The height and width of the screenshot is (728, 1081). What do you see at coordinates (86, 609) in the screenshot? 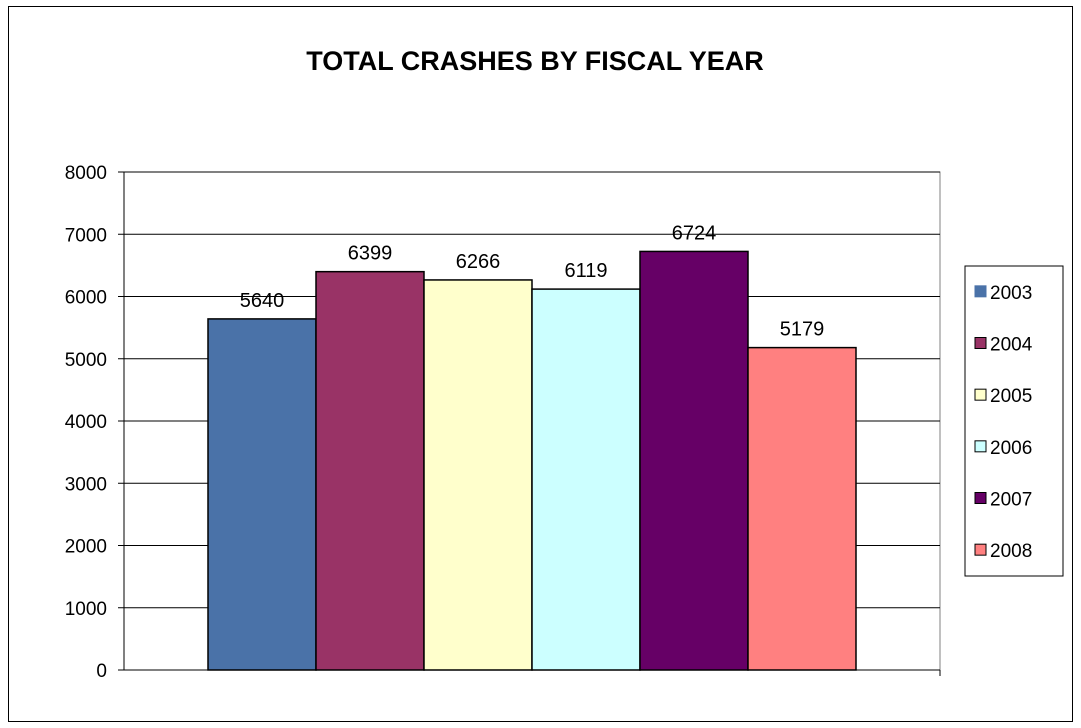
I see `y-tick-label: 1000` at bounding box center [86, 609].